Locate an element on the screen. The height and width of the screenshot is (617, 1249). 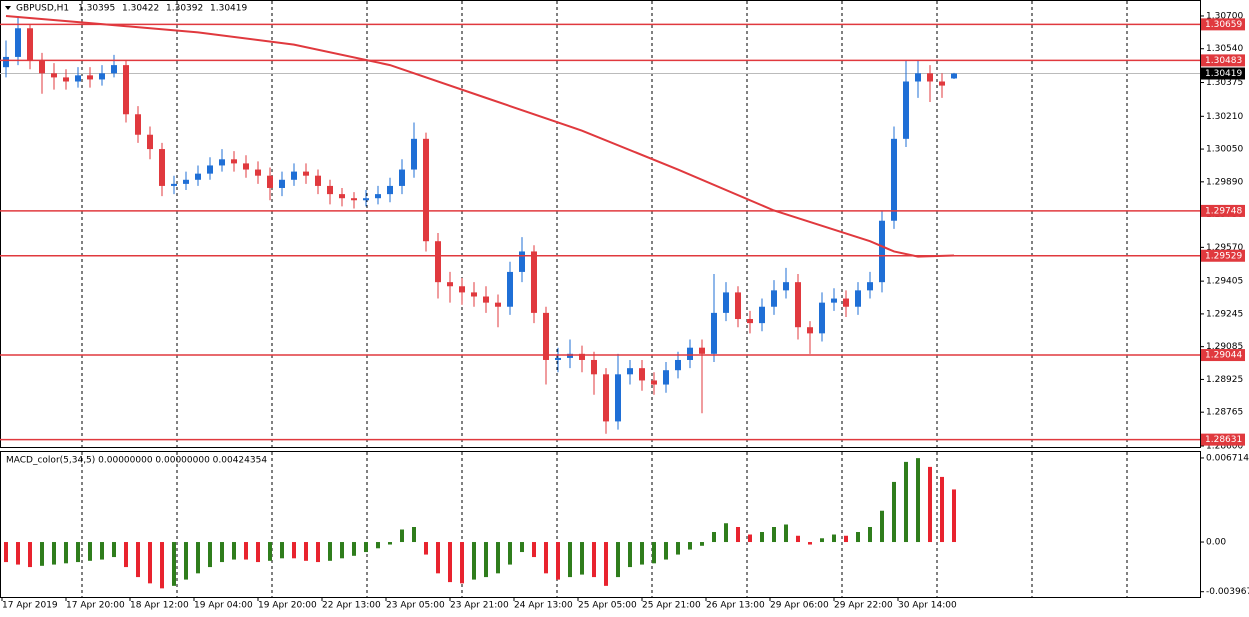
x-tick-label: 17 Apr 2019 is located at coordinates (30, 606).